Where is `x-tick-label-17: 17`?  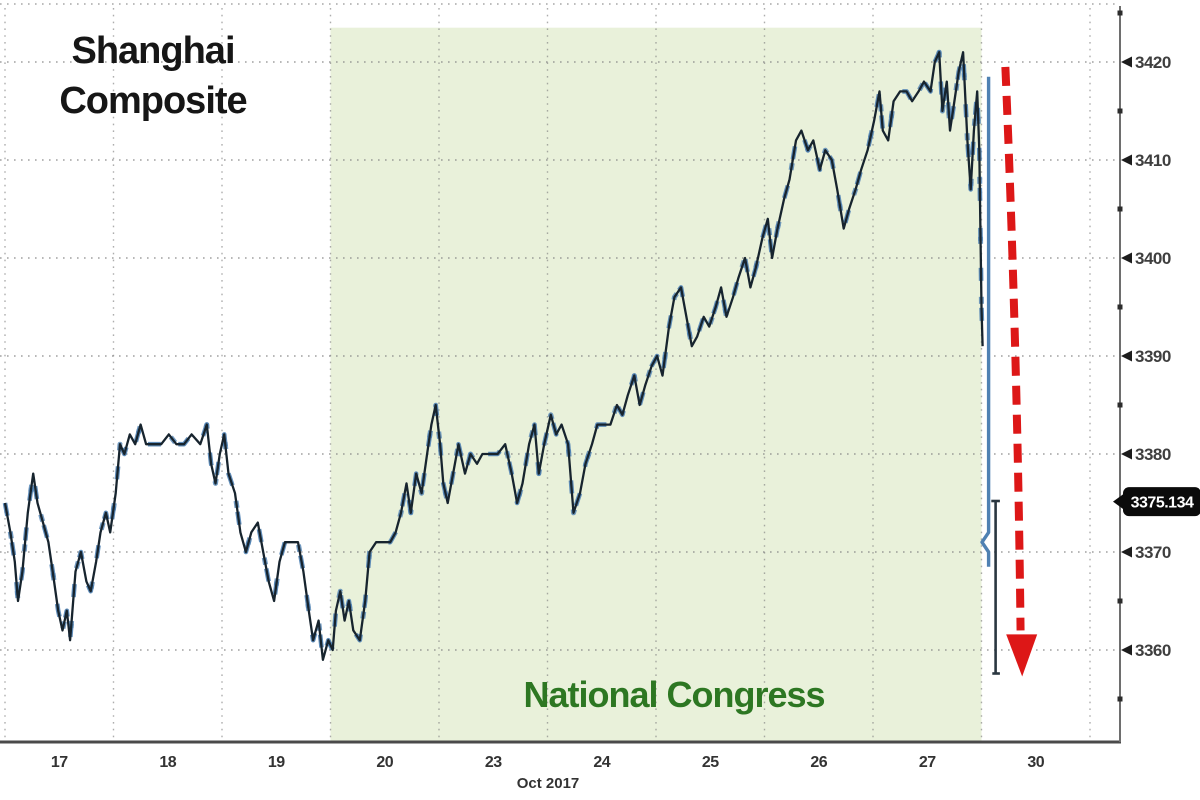 x-tick-label-17: 17 is located at coordinates (59, 762).